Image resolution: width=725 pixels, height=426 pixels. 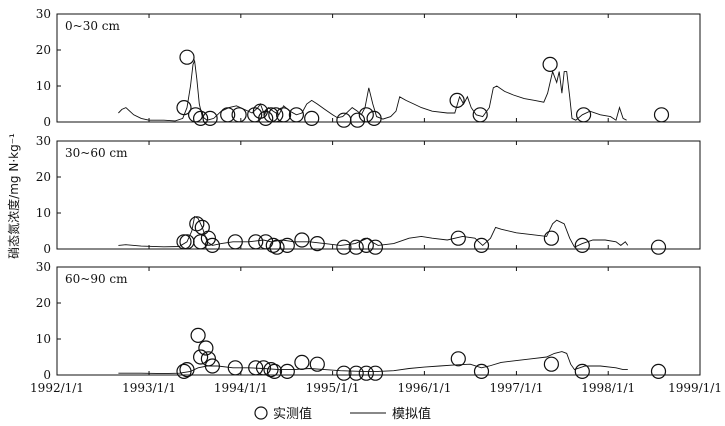 I want to click on x-tick-label: 1996/1/1, so click(x=424, y=388).